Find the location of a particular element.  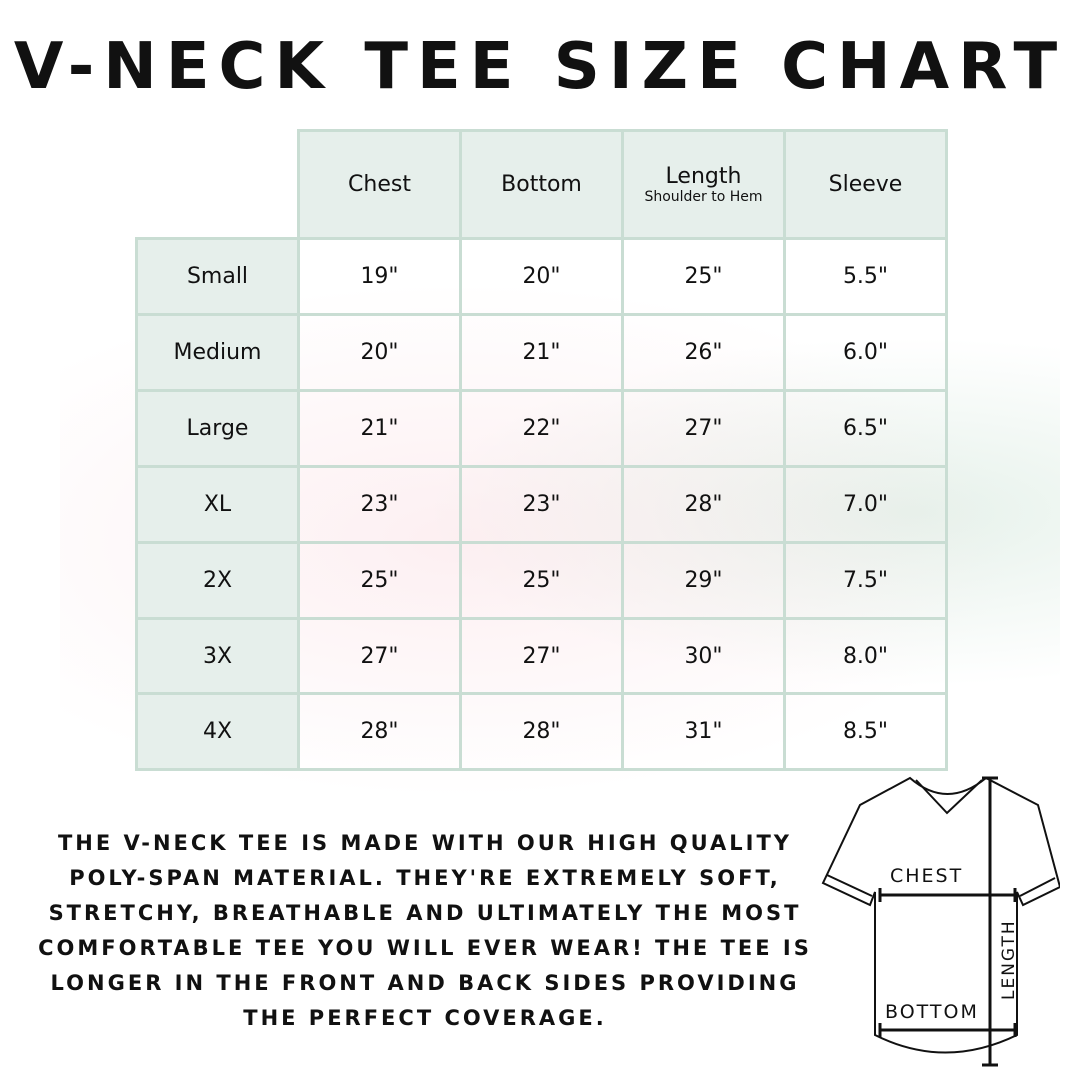

table-cell: 6.0" is located at coordinates (865, 352).